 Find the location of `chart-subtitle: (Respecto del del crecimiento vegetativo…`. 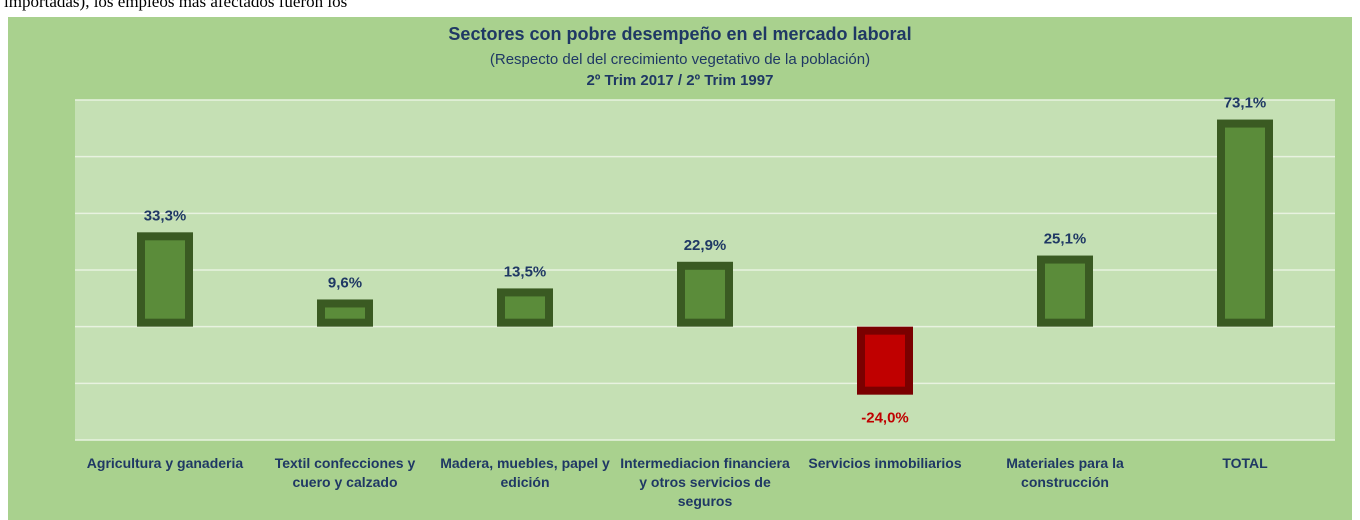

chart-subtitle: (Respecto del del crecimiento vegetativo… is located at coordinates (680, 59).